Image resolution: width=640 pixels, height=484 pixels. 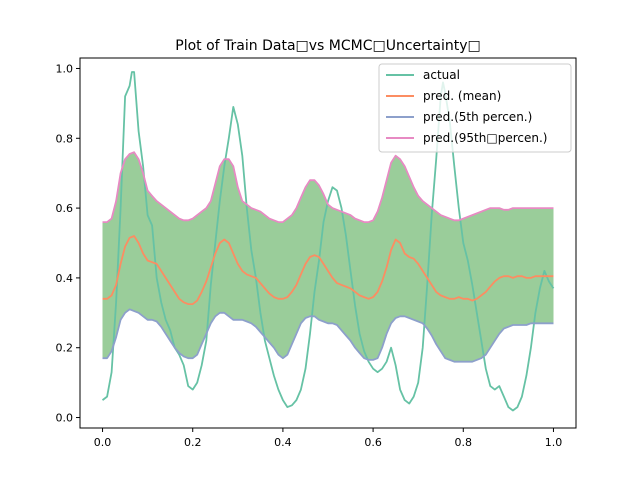 What do you see at coordinates (485, 138) in the screenshot?
I see `legend-label: pred.(95th□percen.)` at bounding box center [485, 138].